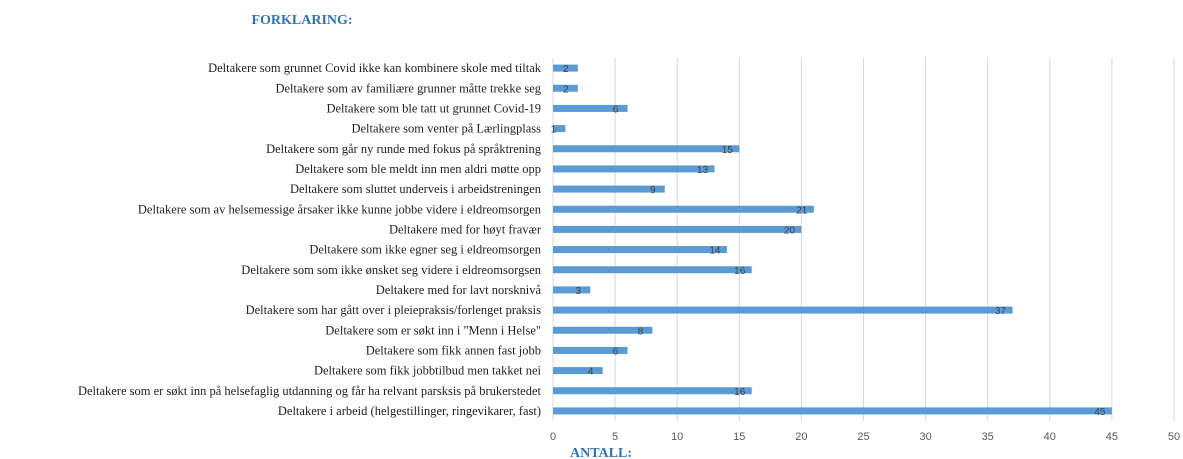 This screenshot has width=1183, height=459. I want to click on x-tick-label: 40, so click(1050, 437).